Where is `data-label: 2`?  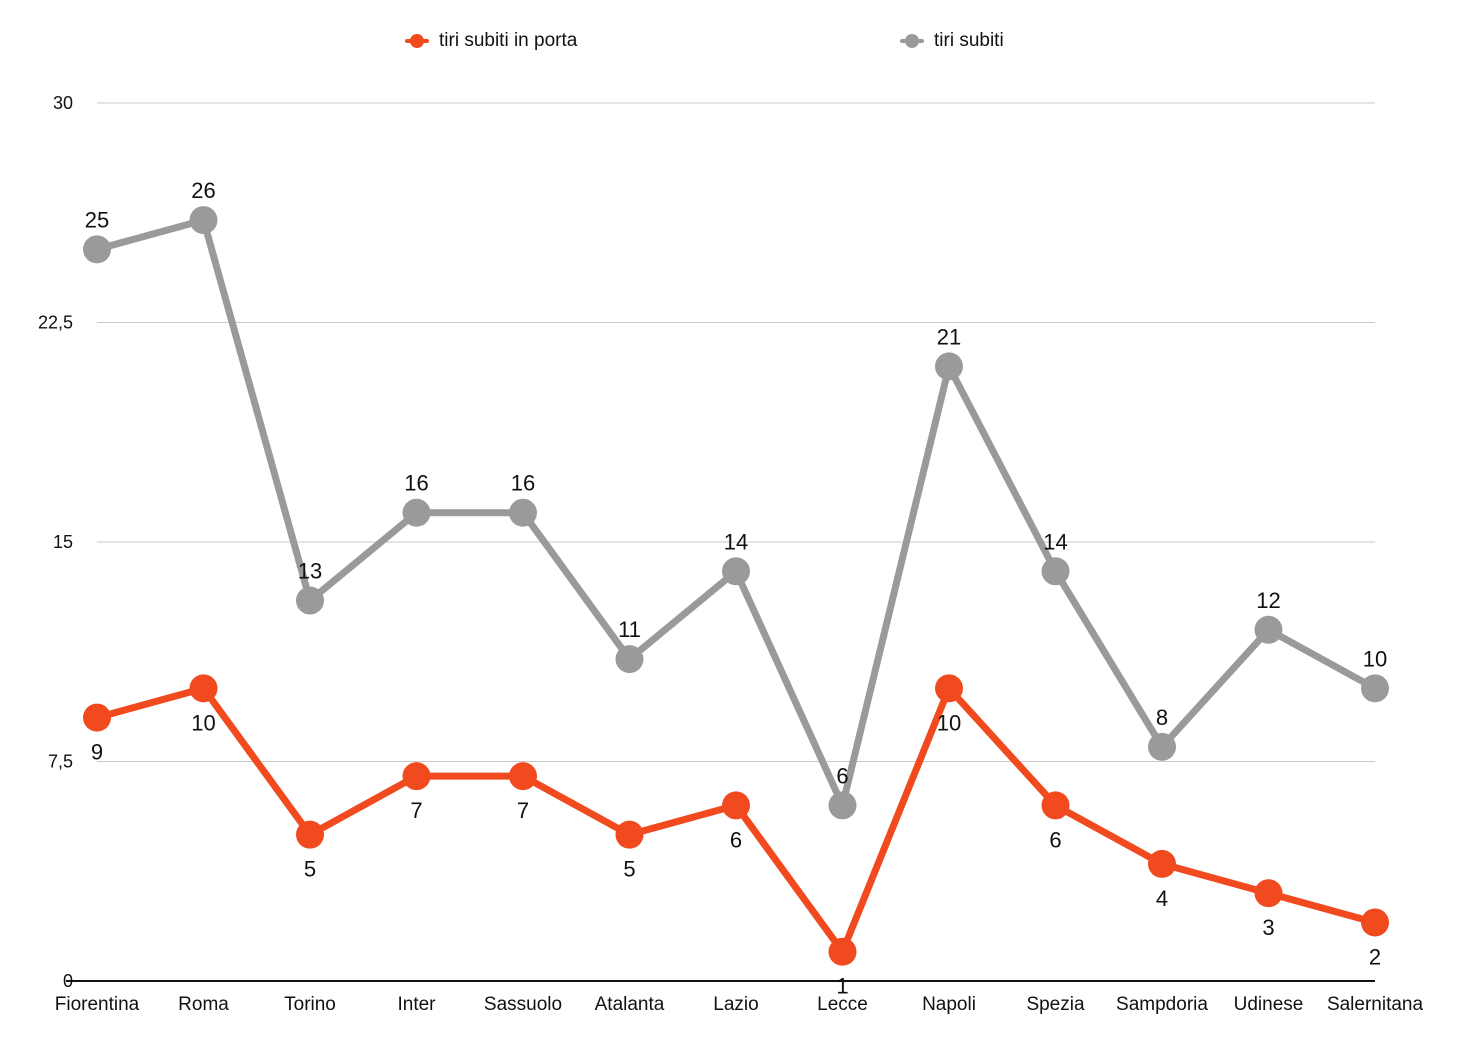
data-label: 2 is located at coordinates (1375, 956).